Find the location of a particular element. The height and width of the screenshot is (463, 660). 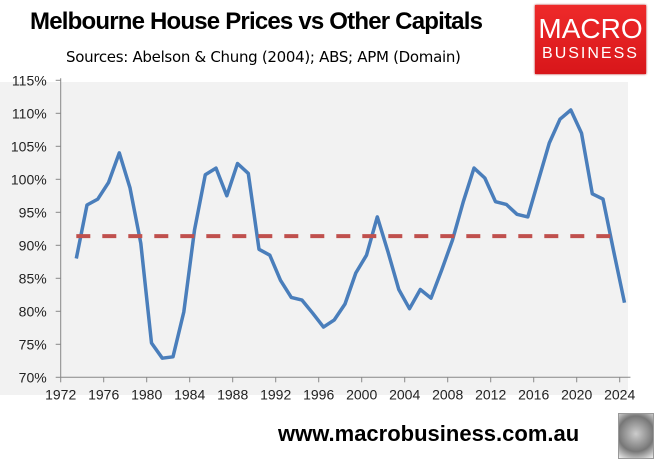

chart-title: Melbourne House Prices vs Other Capitals is located at coordinates (256, 21).